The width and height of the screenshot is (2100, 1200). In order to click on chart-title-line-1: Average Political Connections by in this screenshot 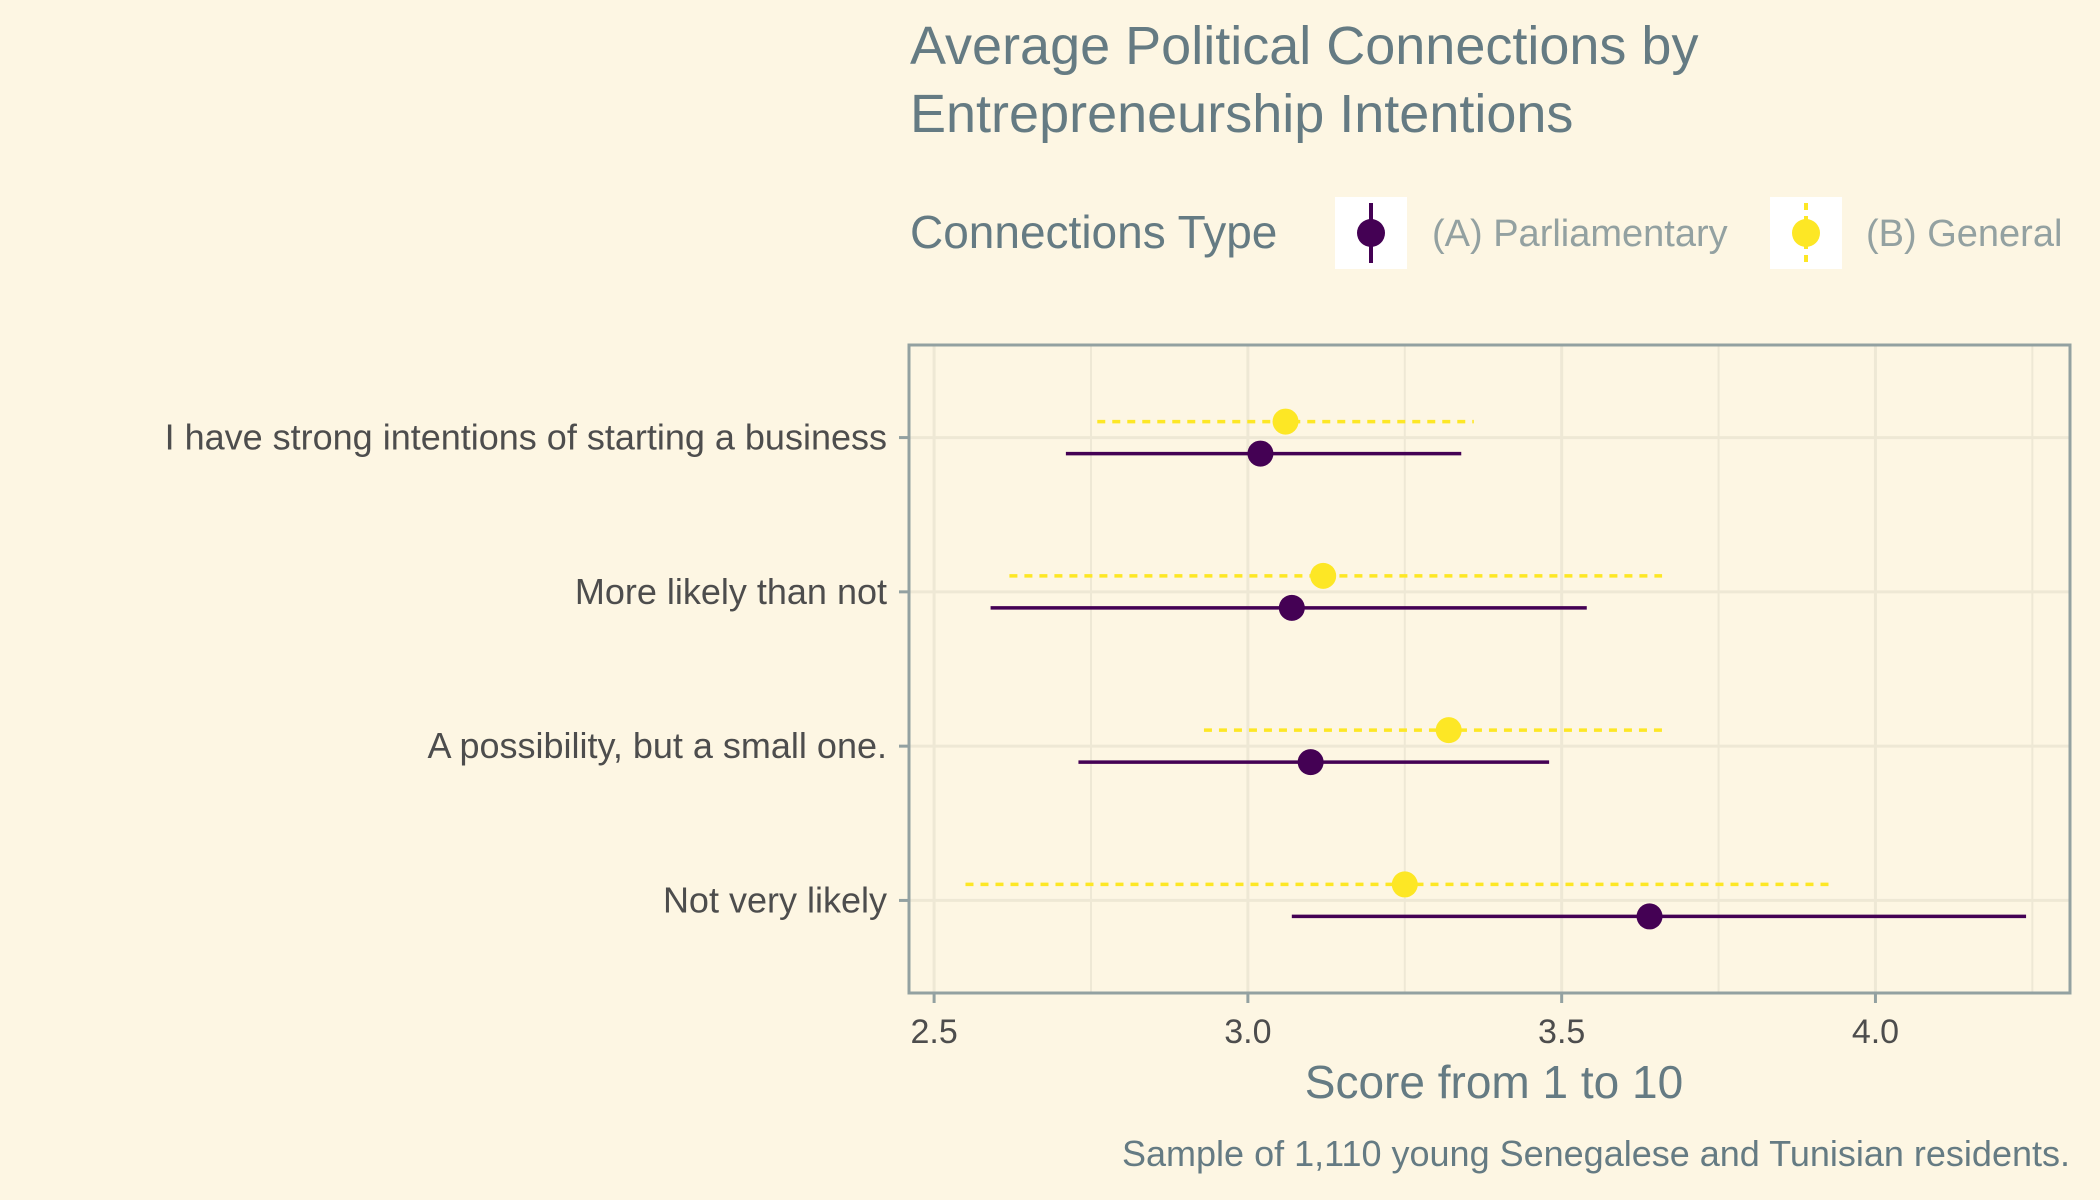, I will do `click(1304, 46)`.